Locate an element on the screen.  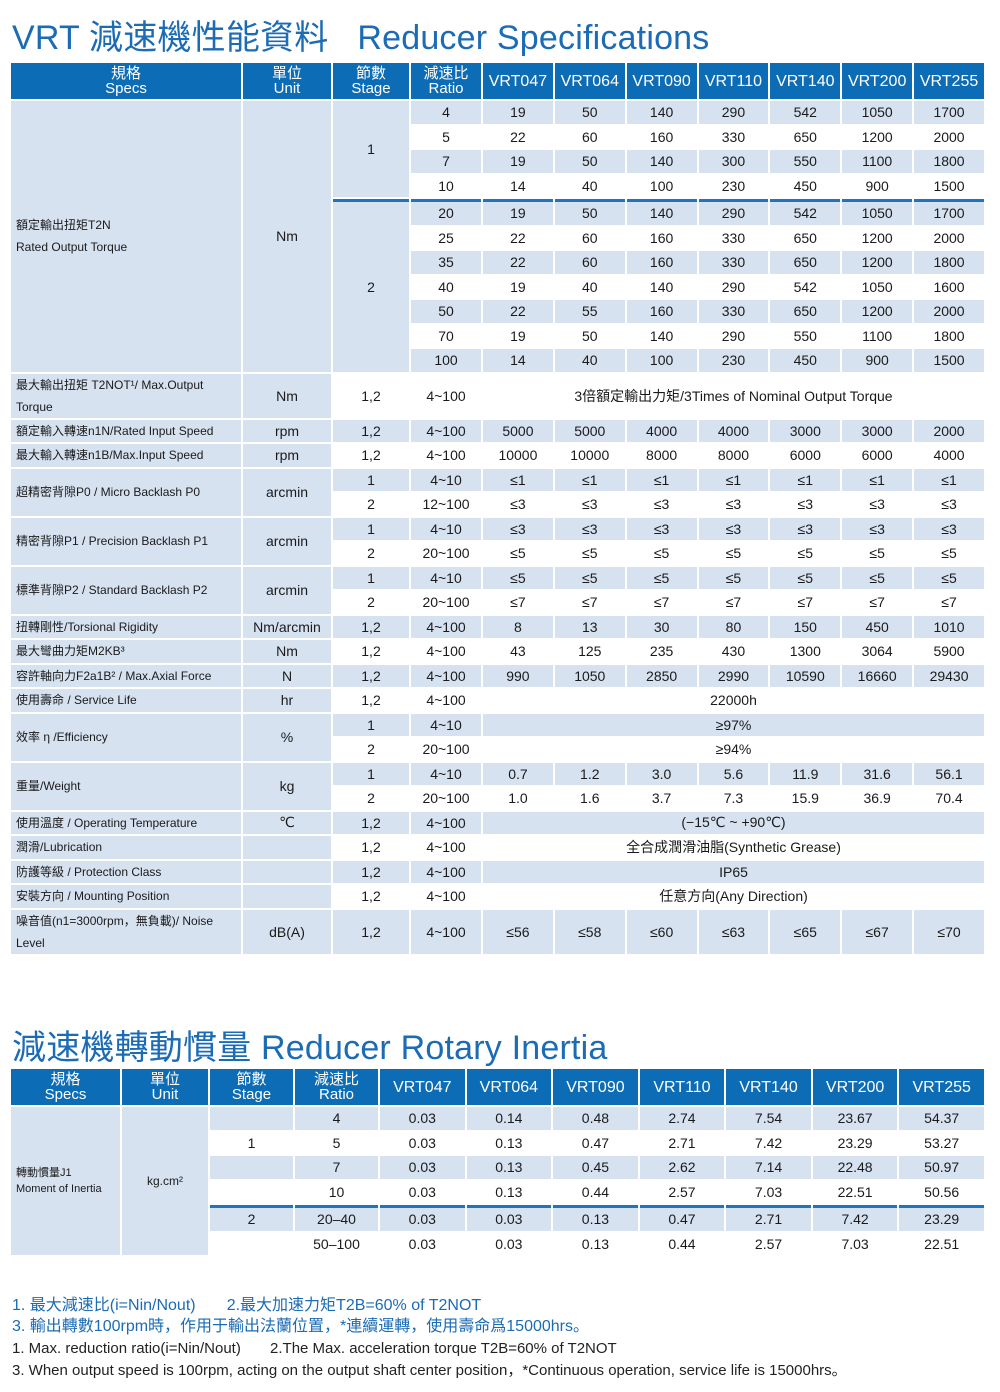
table-row: 50 22 55 160 330 650 1200 2000 is located at coordinates (497, 311).